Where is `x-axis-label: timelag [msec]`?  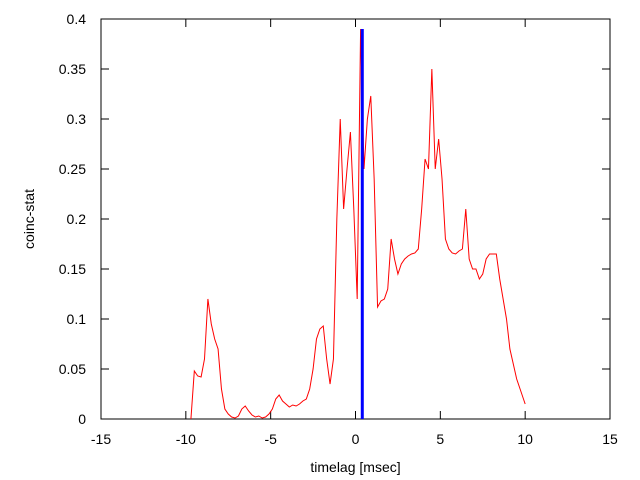 x-axis-label: timelag [msec] is located at coordinates (355, 467).